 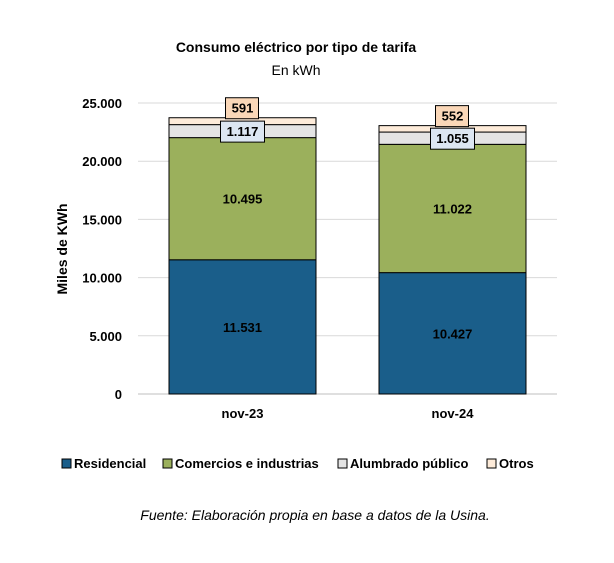 What do you see at coordinates (105, 336) in the screenshot?
I see `y-tick-label: 5.000` at bounding box center [105, 336].